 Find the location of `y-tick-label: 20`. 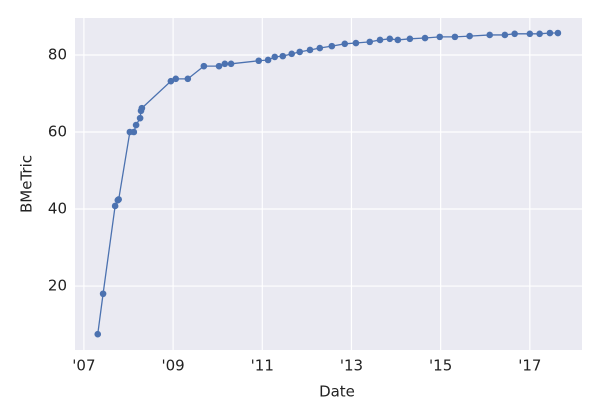

y-tick-label: 20 is located at coordinates (57, 286).